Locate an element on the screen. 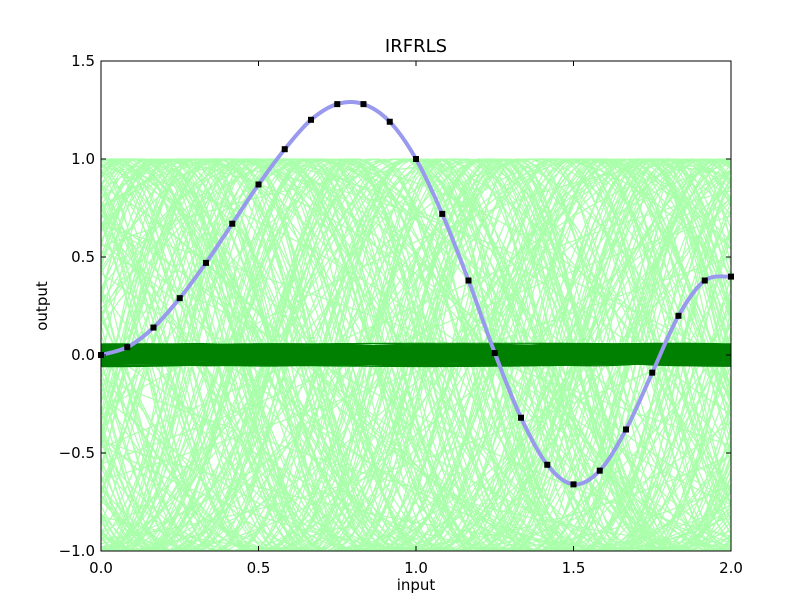  y-tick-label: 0.5 is located at coordinates (83, 257).